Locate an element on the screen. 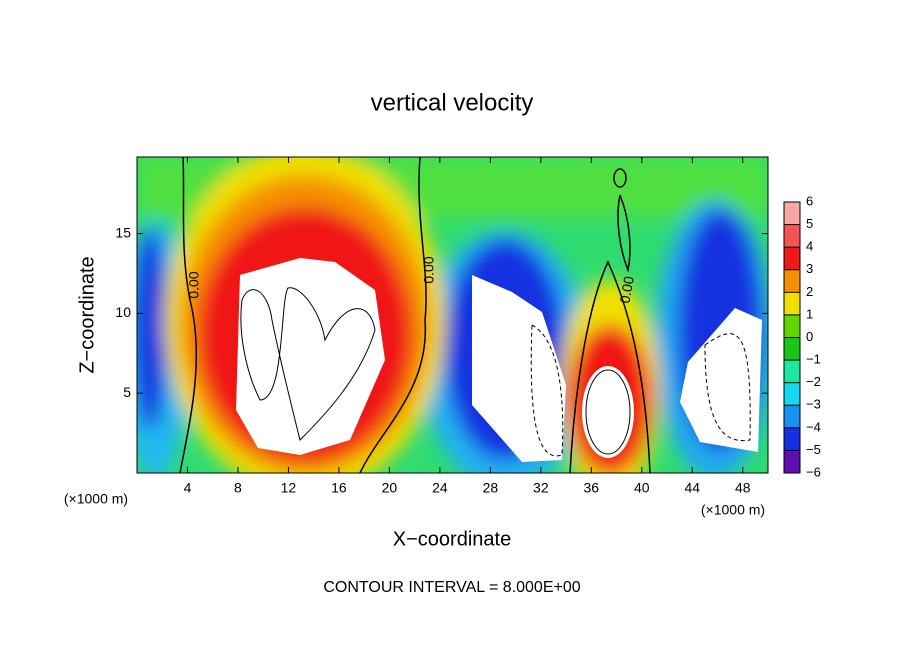 This screenshot has width=904, height=654. colorbar-label: 0 is located at coordinates (809, 336).